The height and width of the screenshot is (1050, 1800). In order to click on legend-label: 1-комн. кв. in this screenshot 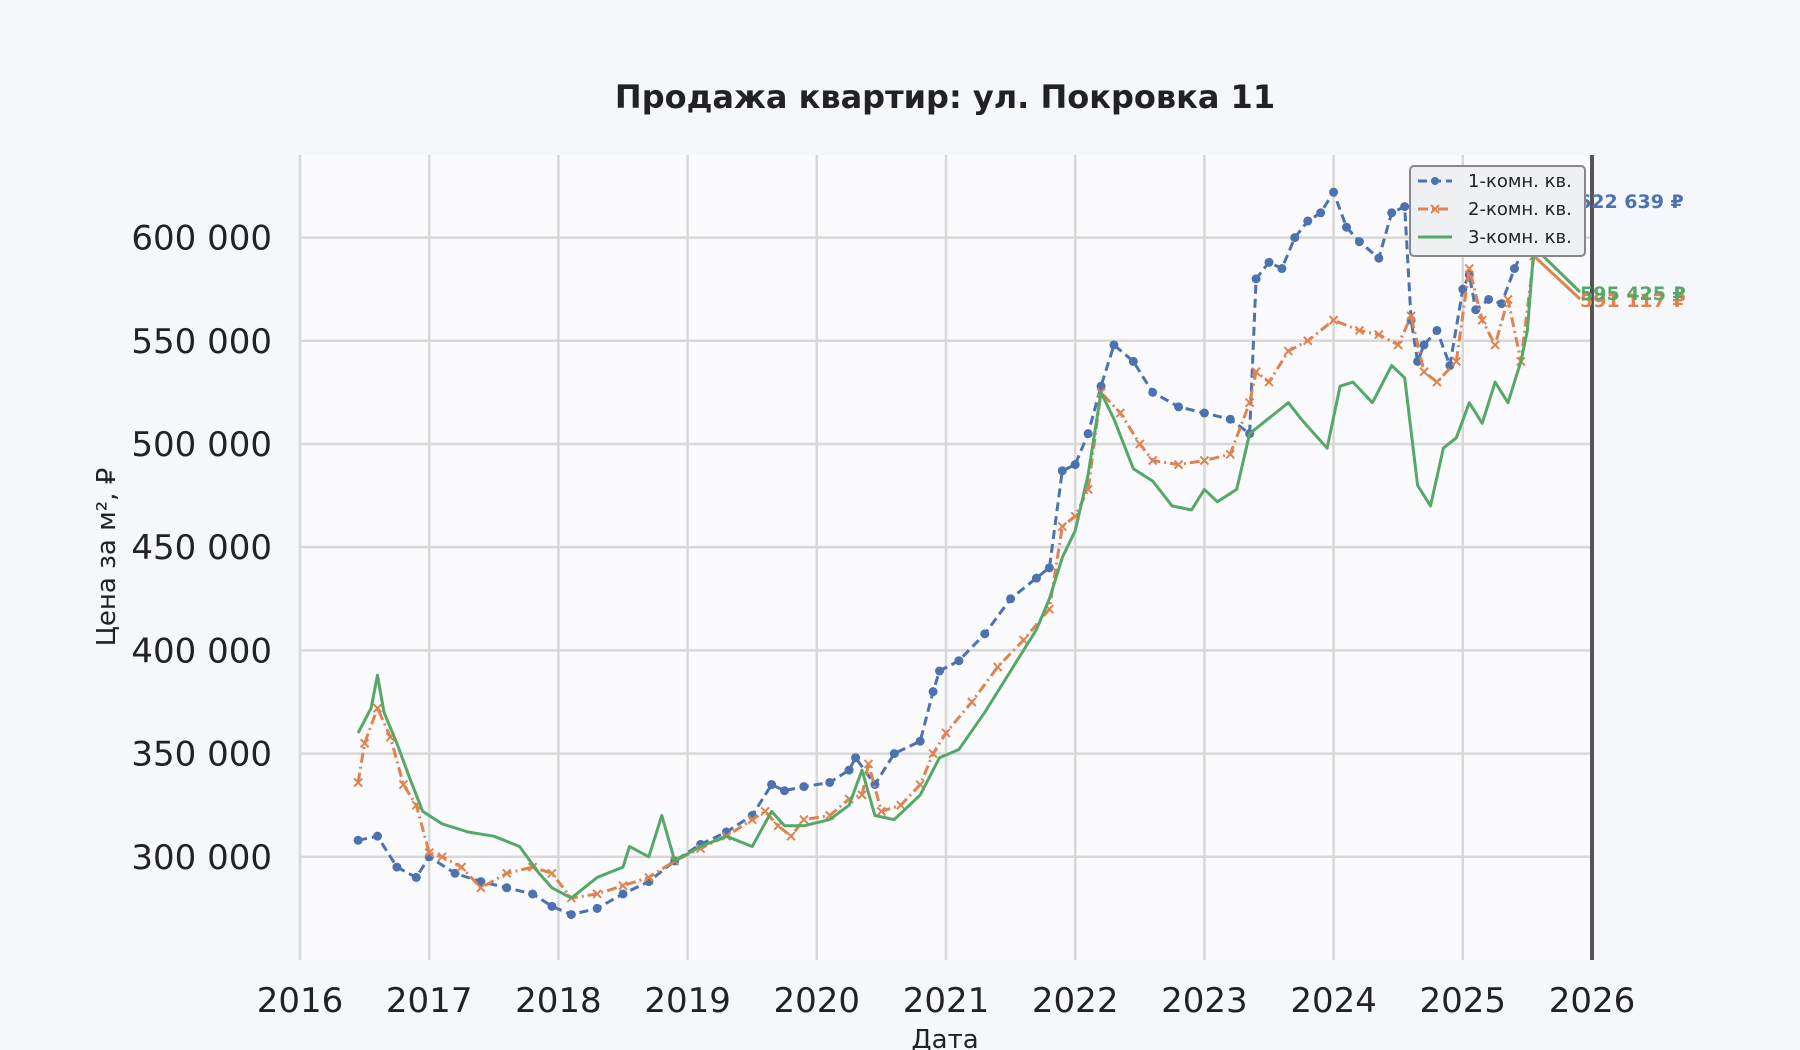, I will do `click(1520, 181)`.